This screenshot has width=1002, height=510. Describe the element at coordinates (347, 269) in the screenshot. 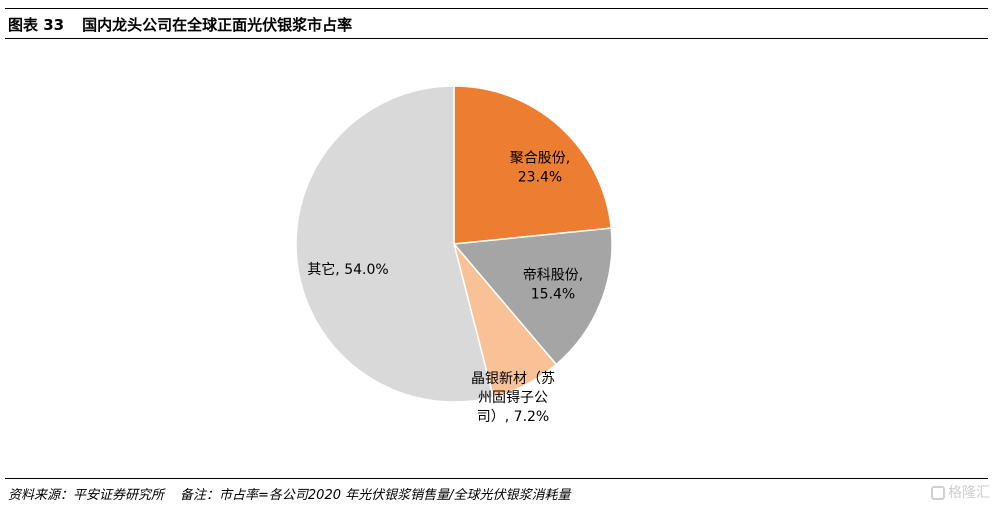

I see `pie-label-3-line-0: 其它, 54.0%` at that location.